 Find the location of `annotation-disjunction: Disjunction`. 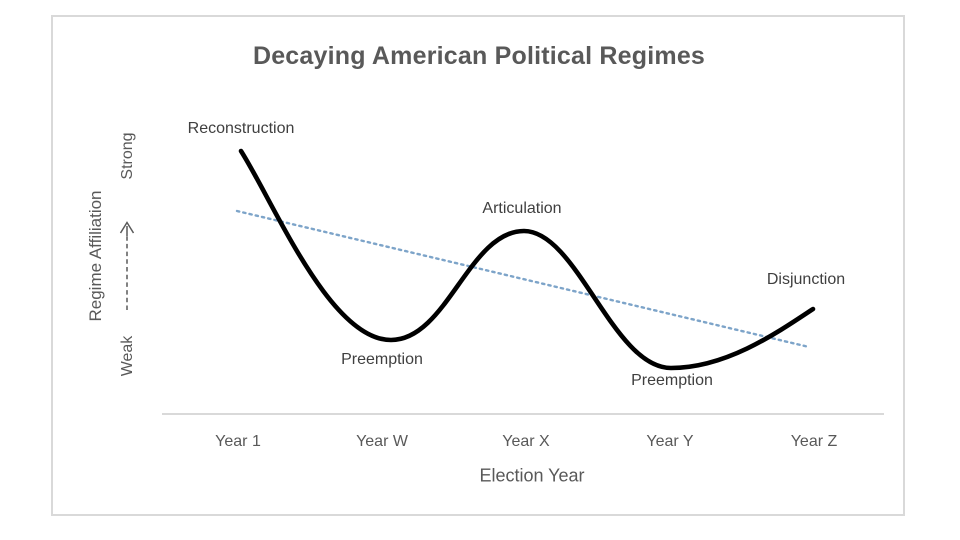

annotation-disjunction: Disjunction is located at coordinates (806, 279).